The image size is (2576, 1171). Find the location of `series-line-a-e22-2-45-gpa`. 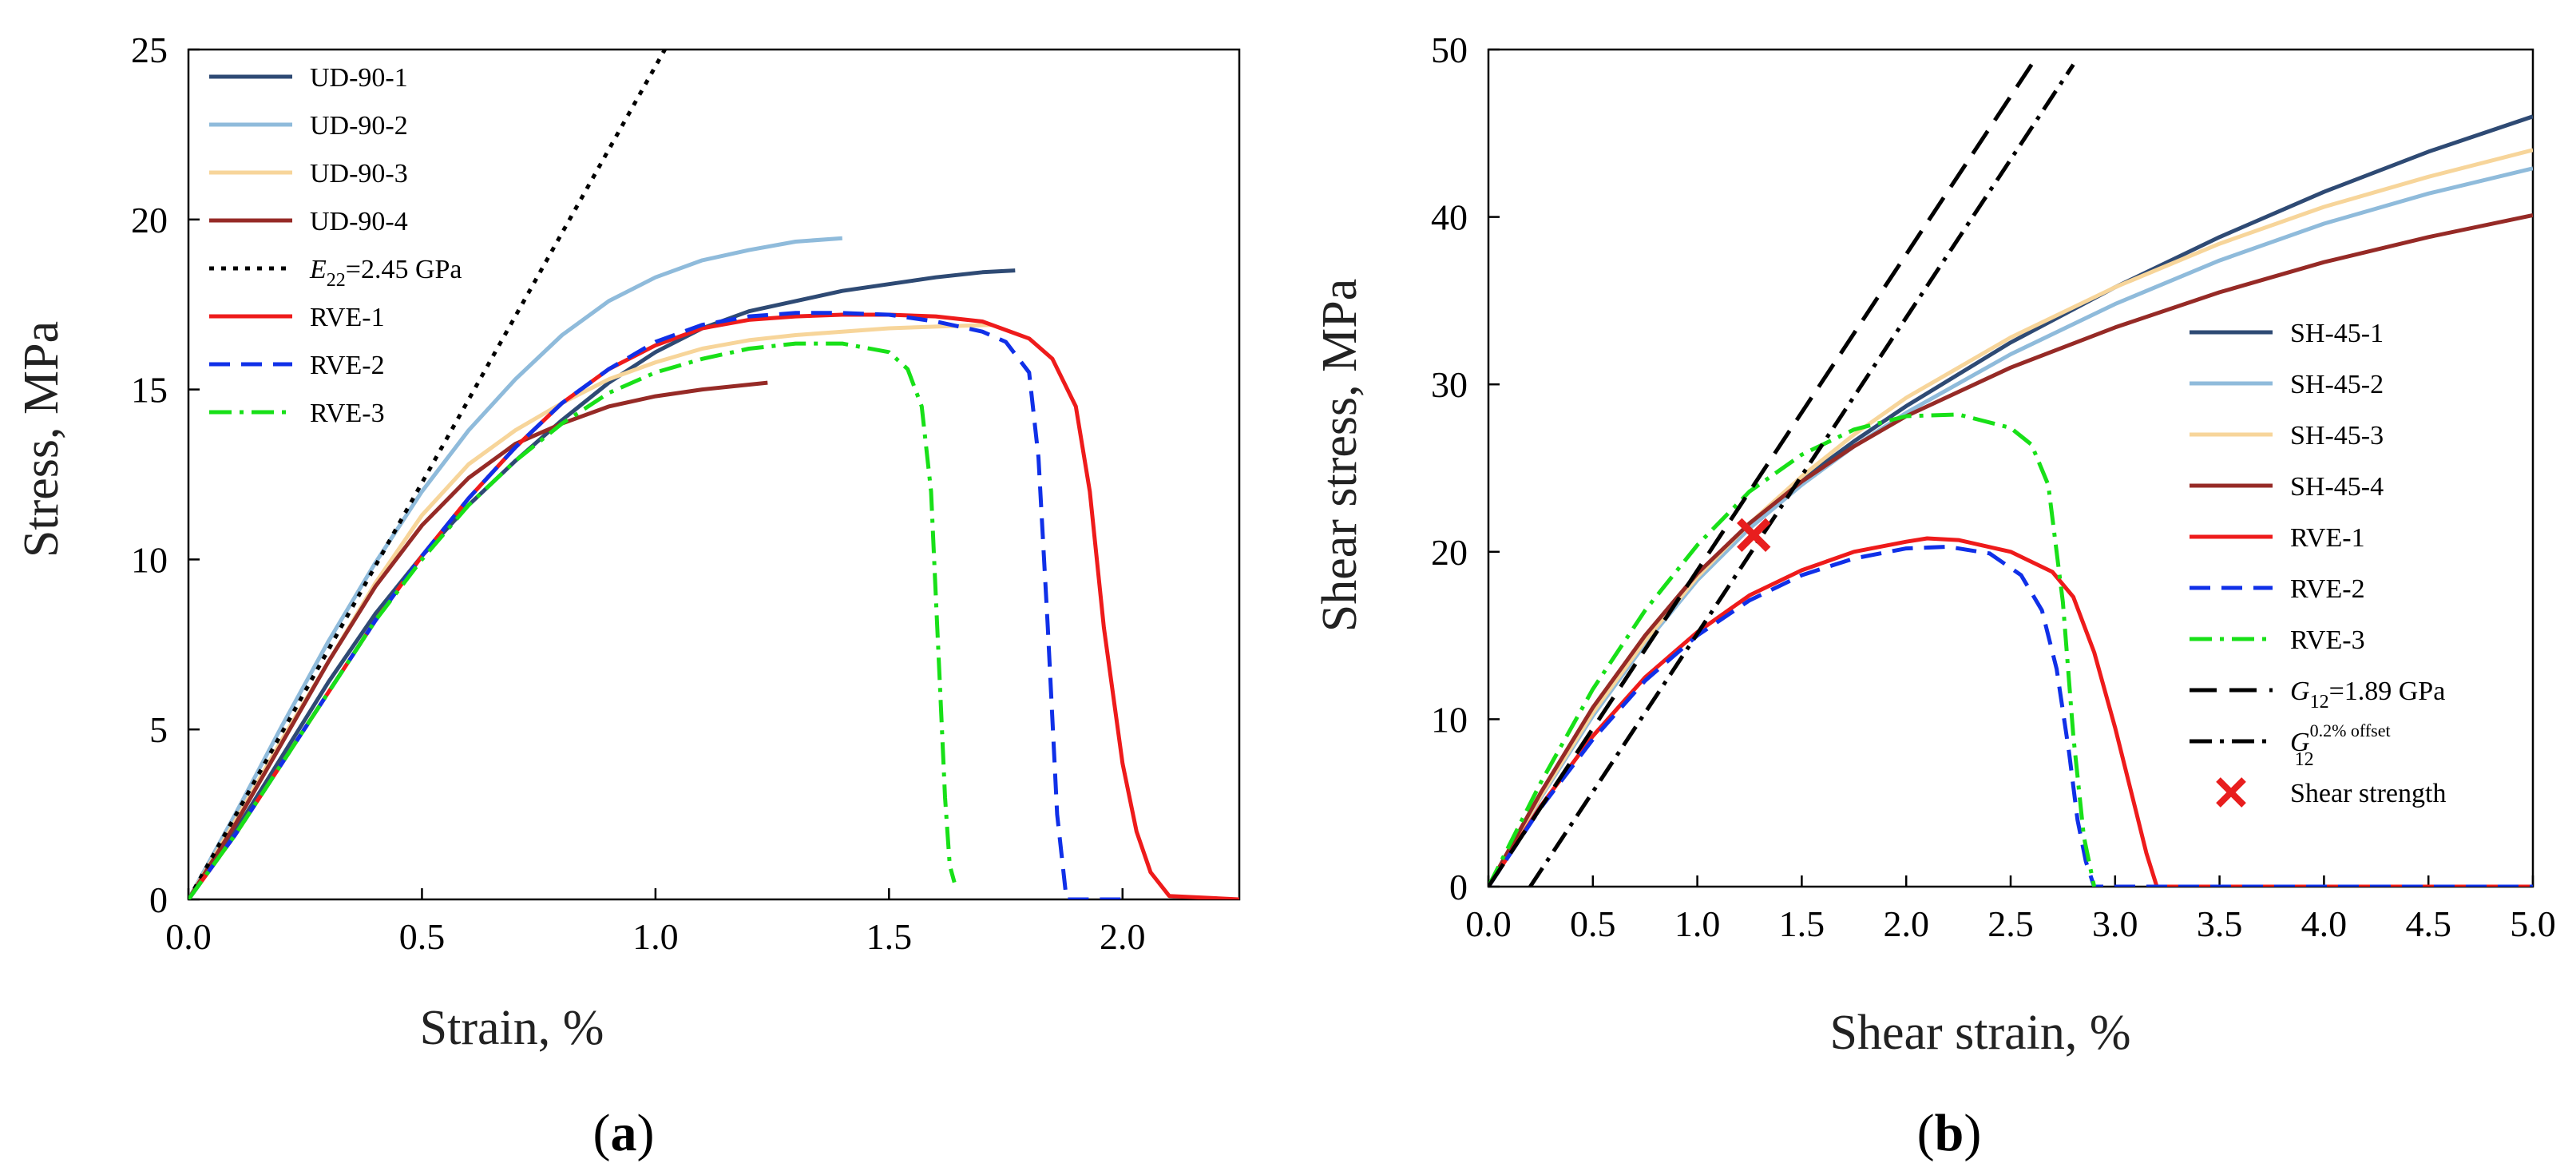

series-line-a-e22-2-45-gpa is located at coordinates (427, 474).